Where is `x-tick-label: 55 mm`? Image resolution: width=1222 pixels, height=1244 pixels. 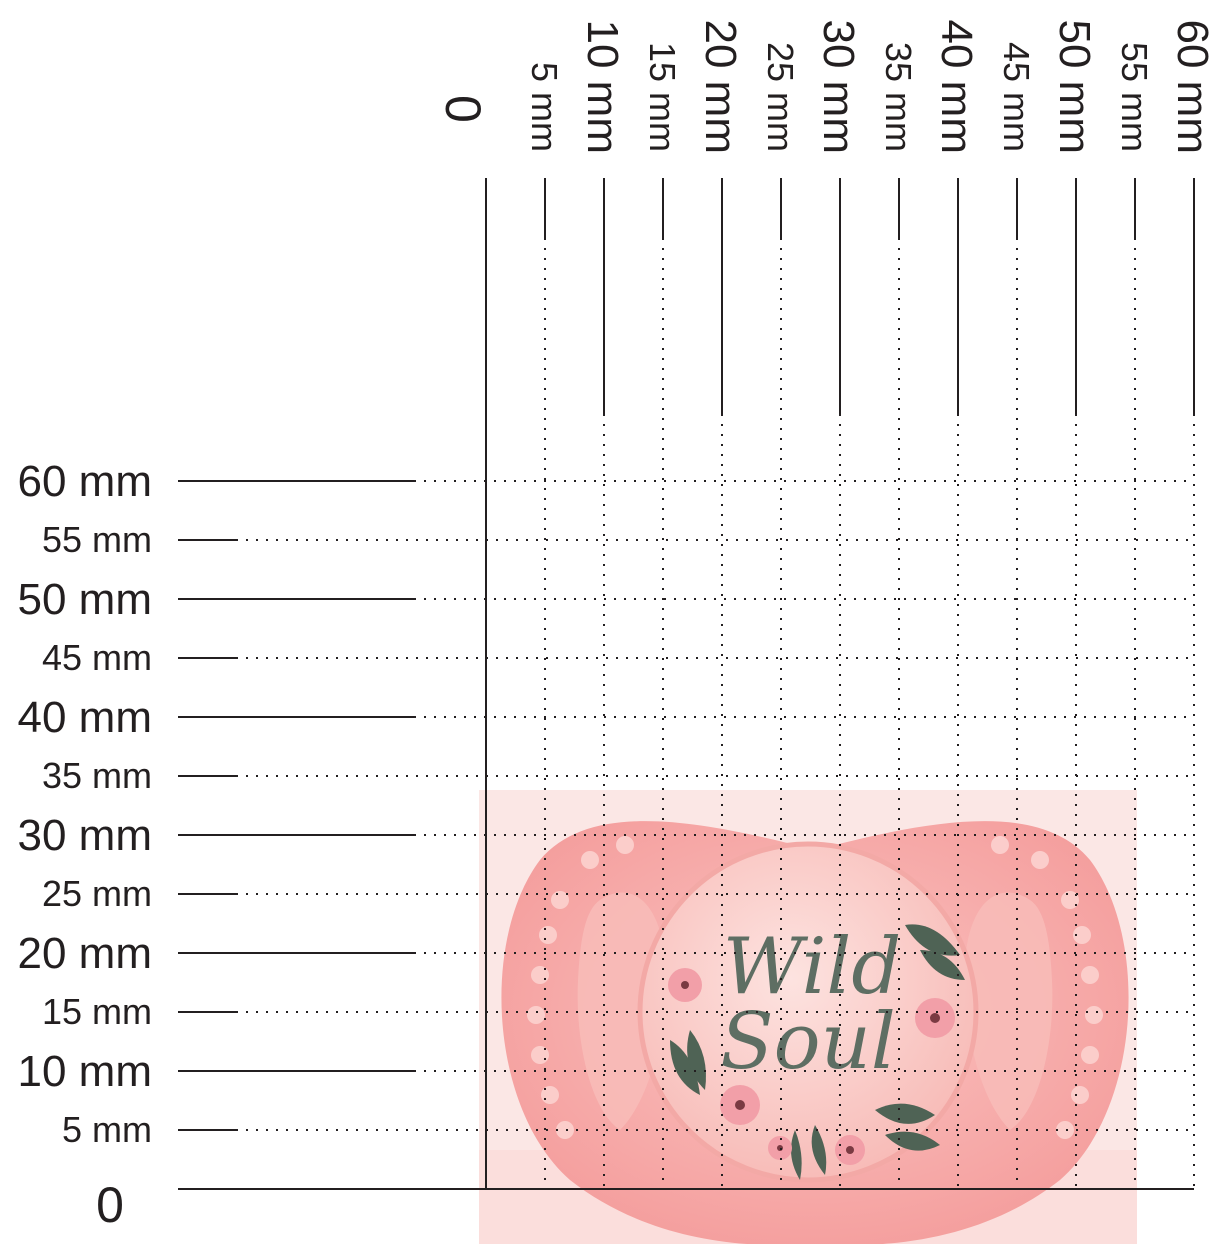 x-tick-label: 55 mm is located at coordinates (1134, 97).